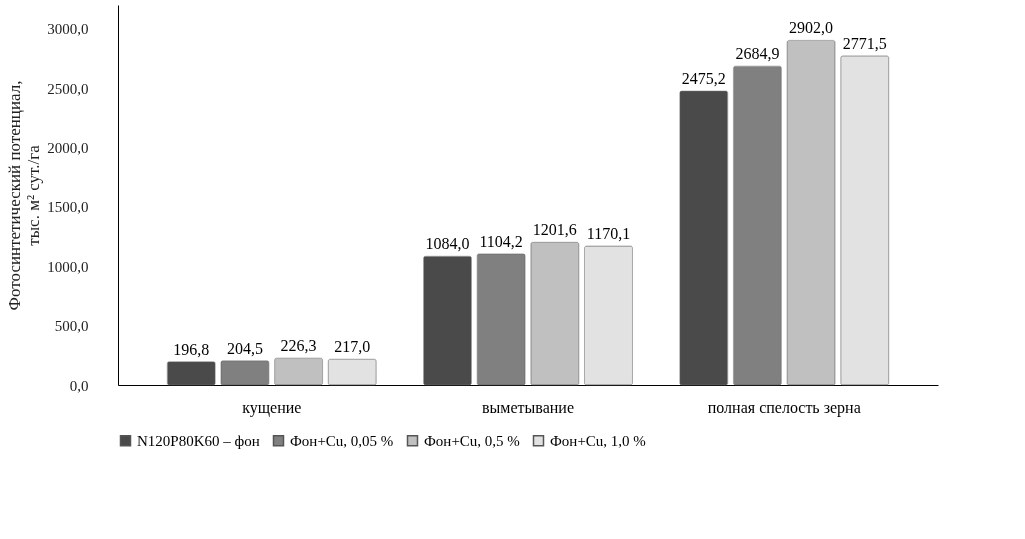  What do you see at coordinates (352, 347) in the screenshot?
I see `data-label: 217,0` at bounding box center [352, 347].